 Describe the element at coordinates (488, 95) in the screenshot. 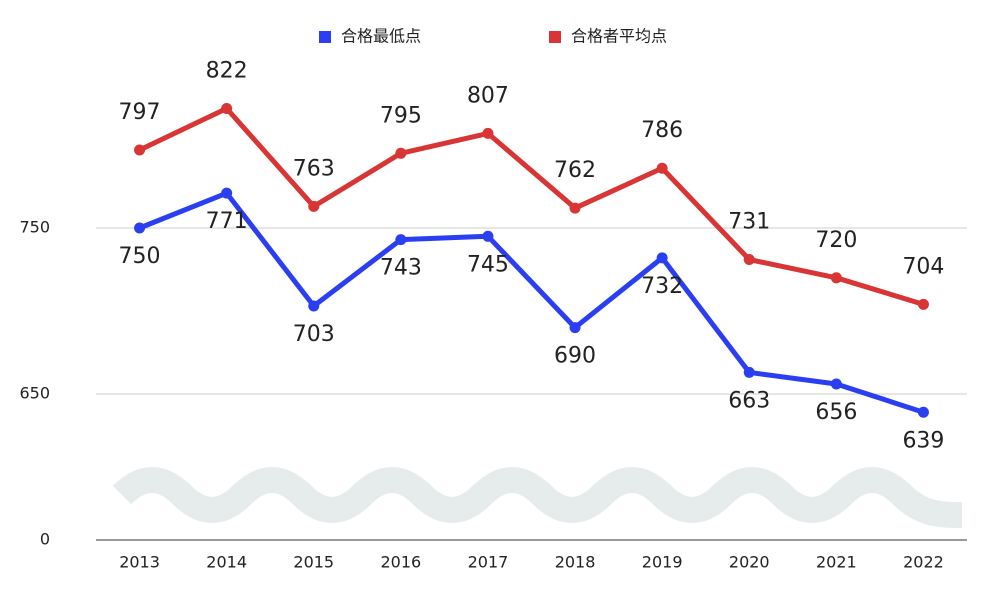

I see `data-label: 807` at that location.